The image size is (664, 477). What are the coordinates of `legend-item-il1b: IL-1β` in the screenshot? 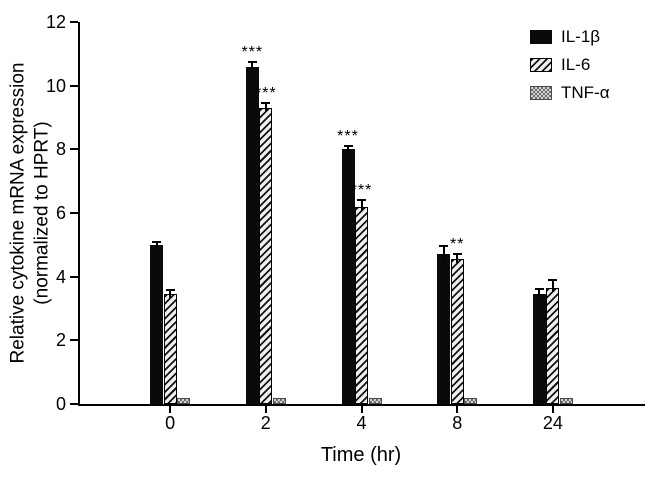 It's located at (570, 37).